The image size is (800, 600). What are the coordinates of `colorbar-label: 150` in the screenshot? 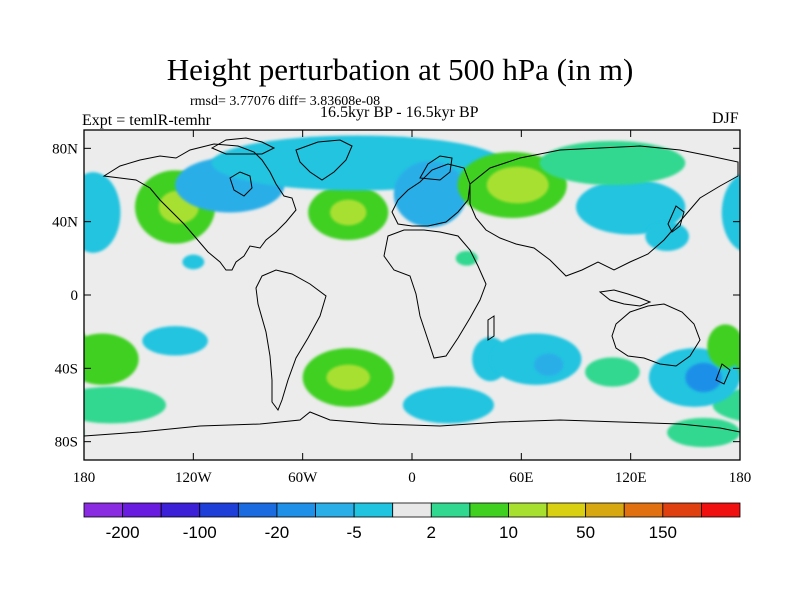 It's located at (663, 532).